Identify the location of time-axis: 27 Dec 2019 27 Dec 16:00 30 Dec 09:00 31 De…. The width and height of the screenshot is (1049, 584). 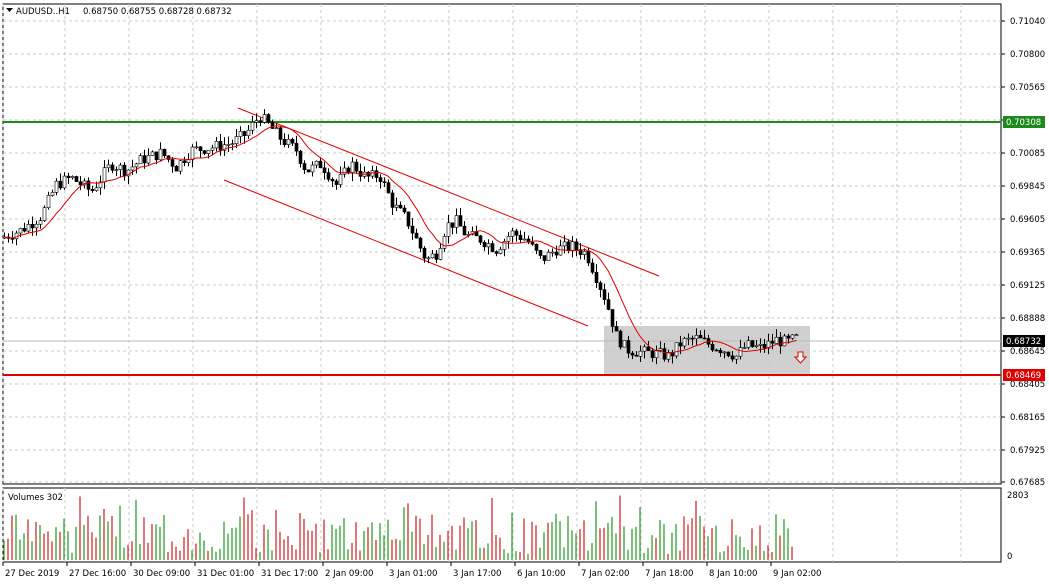
(411, 570).